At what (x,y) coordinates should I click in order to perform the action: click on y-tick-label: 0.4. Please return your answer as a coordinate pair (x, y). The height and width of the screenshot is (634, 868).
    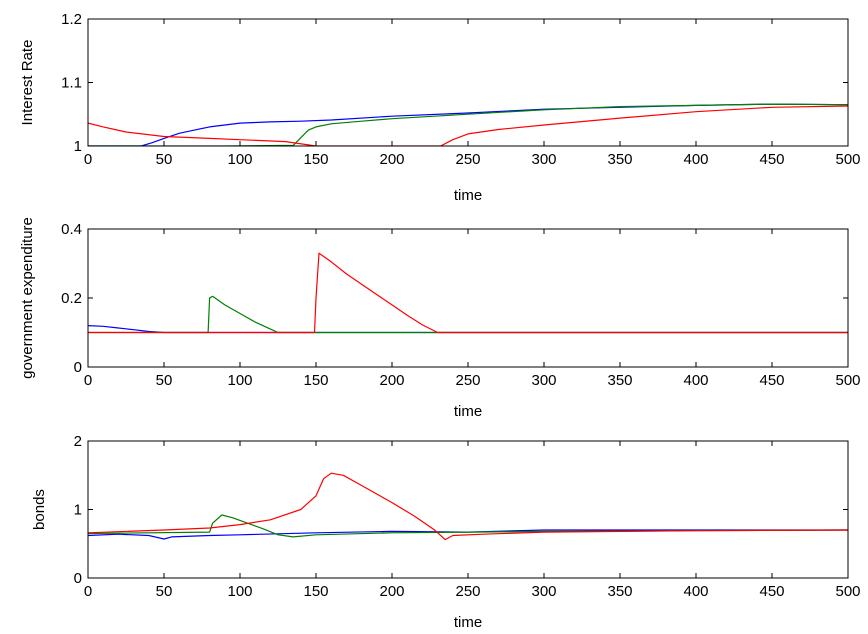
    Looking at the image, I should click on (71, 229).